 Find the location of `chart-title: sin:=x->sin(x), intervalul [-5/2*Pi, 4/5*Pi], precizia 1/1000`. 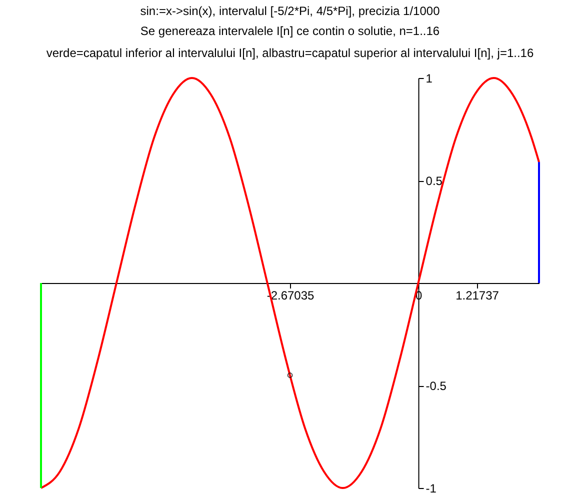

chart-title: sin:=x->sin(x), intervalul [-5/2*Pi, 4/5*Pi], precizia 1/1000 is located at coordinates (290, 11).